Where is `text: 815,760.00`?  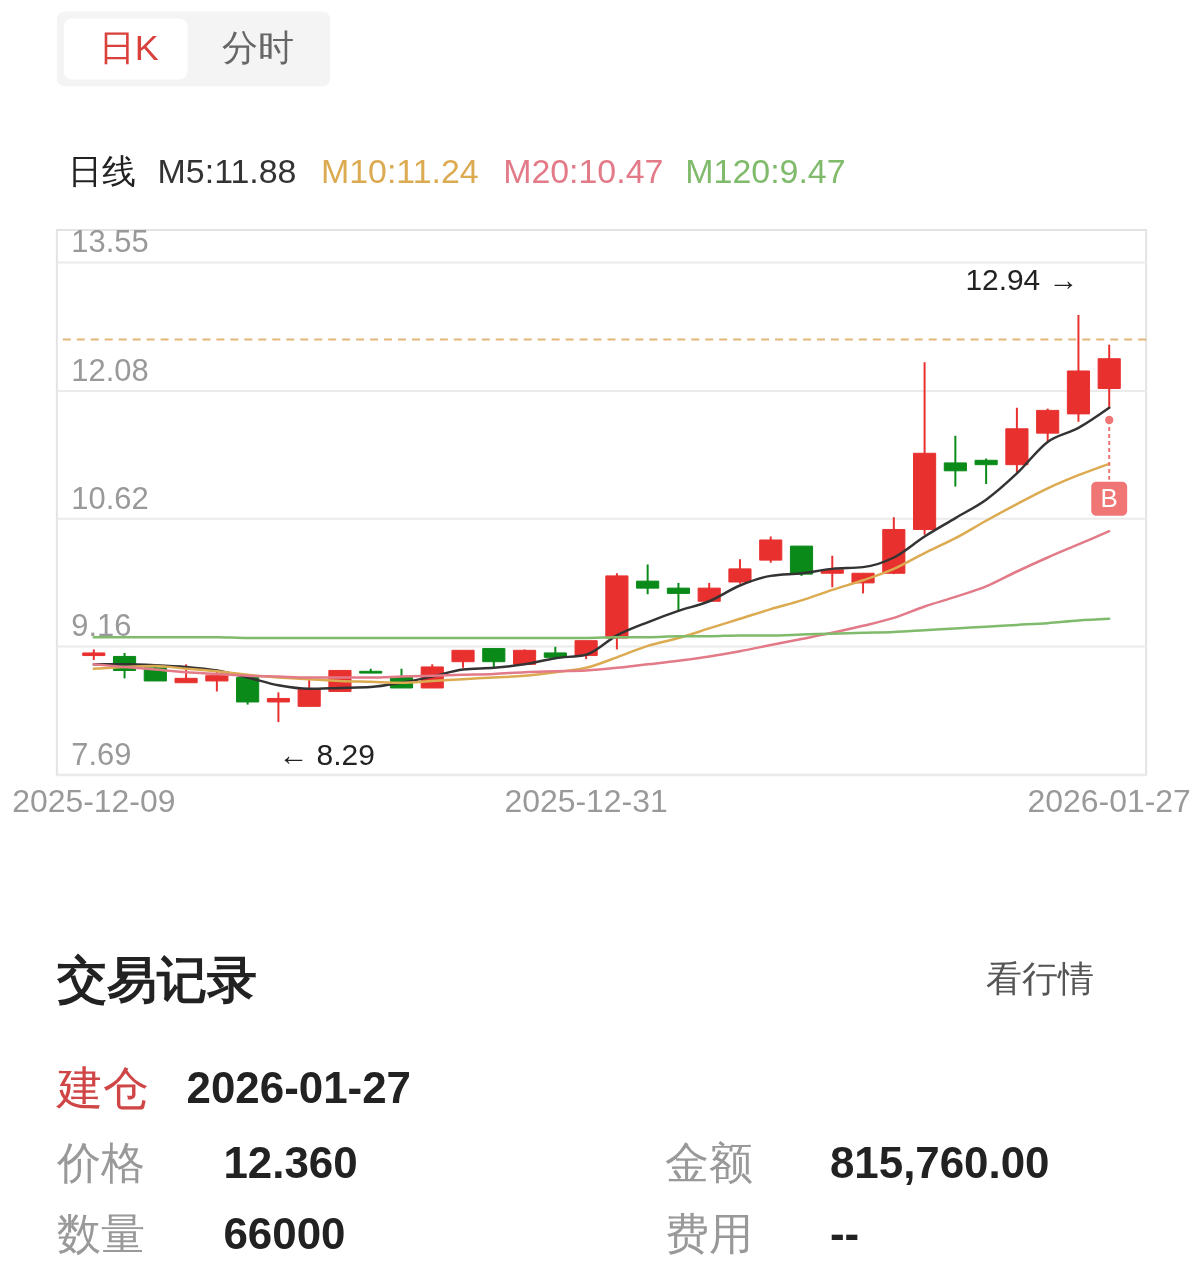
text: 815,760.00 is located at coordinates (939, 1162).